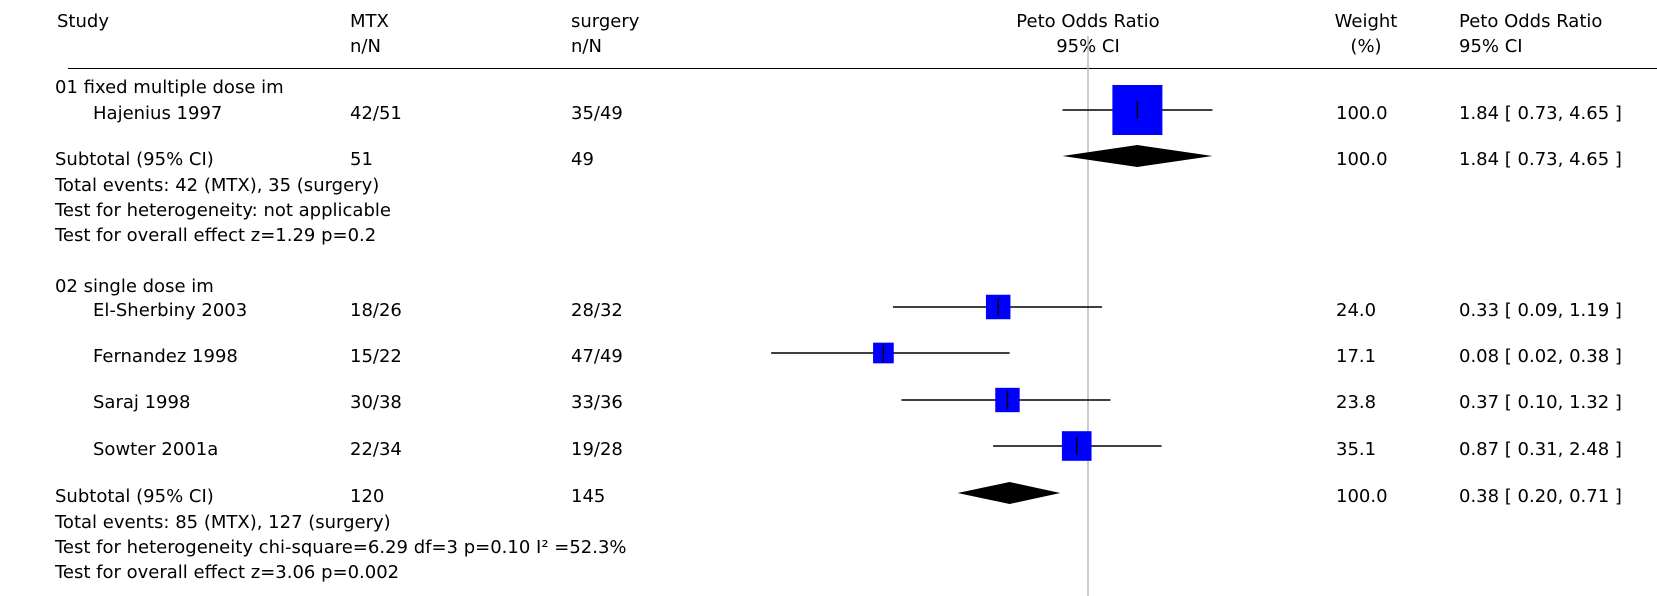 The image size is (1657, 596). I want to click on study-ci-text: 0.08 [ 0.02, 0.38 ], so click(1540, 356).